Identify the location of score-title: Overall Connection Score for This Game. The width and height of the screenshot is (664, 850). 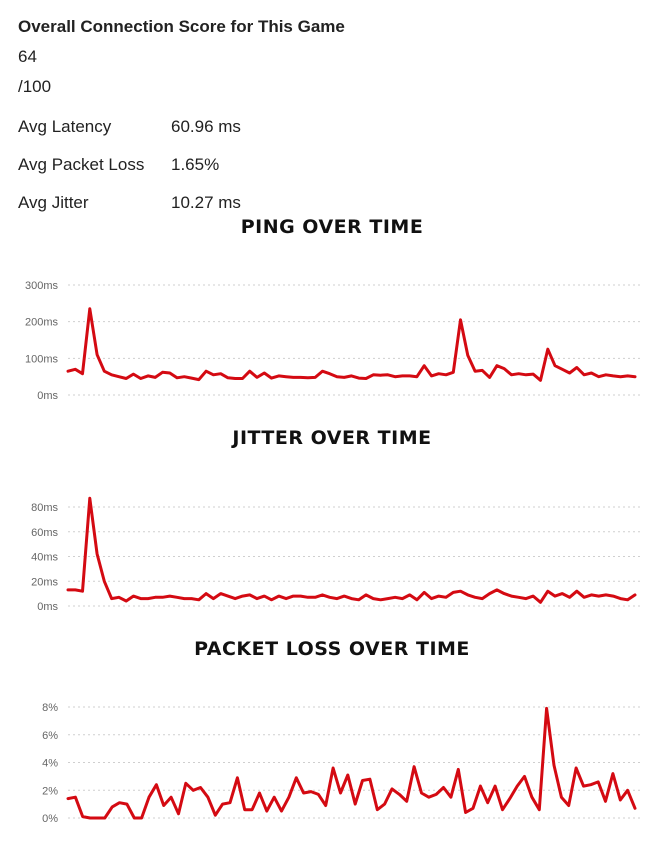
(181, 26).